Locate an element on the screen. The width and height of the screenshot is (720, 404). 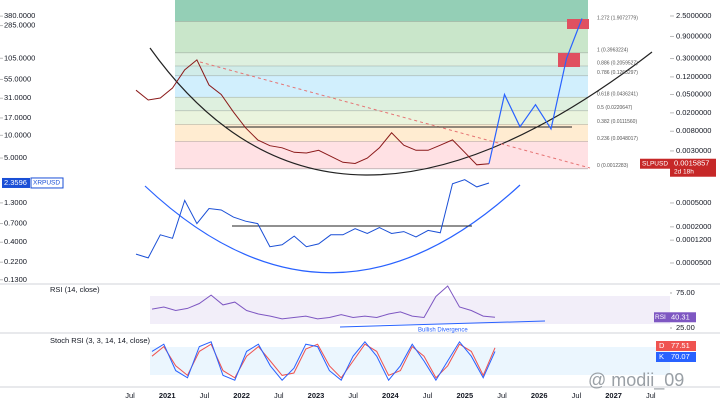
rsi-title: RSI (14, close) is located at coordinates (75, 289).